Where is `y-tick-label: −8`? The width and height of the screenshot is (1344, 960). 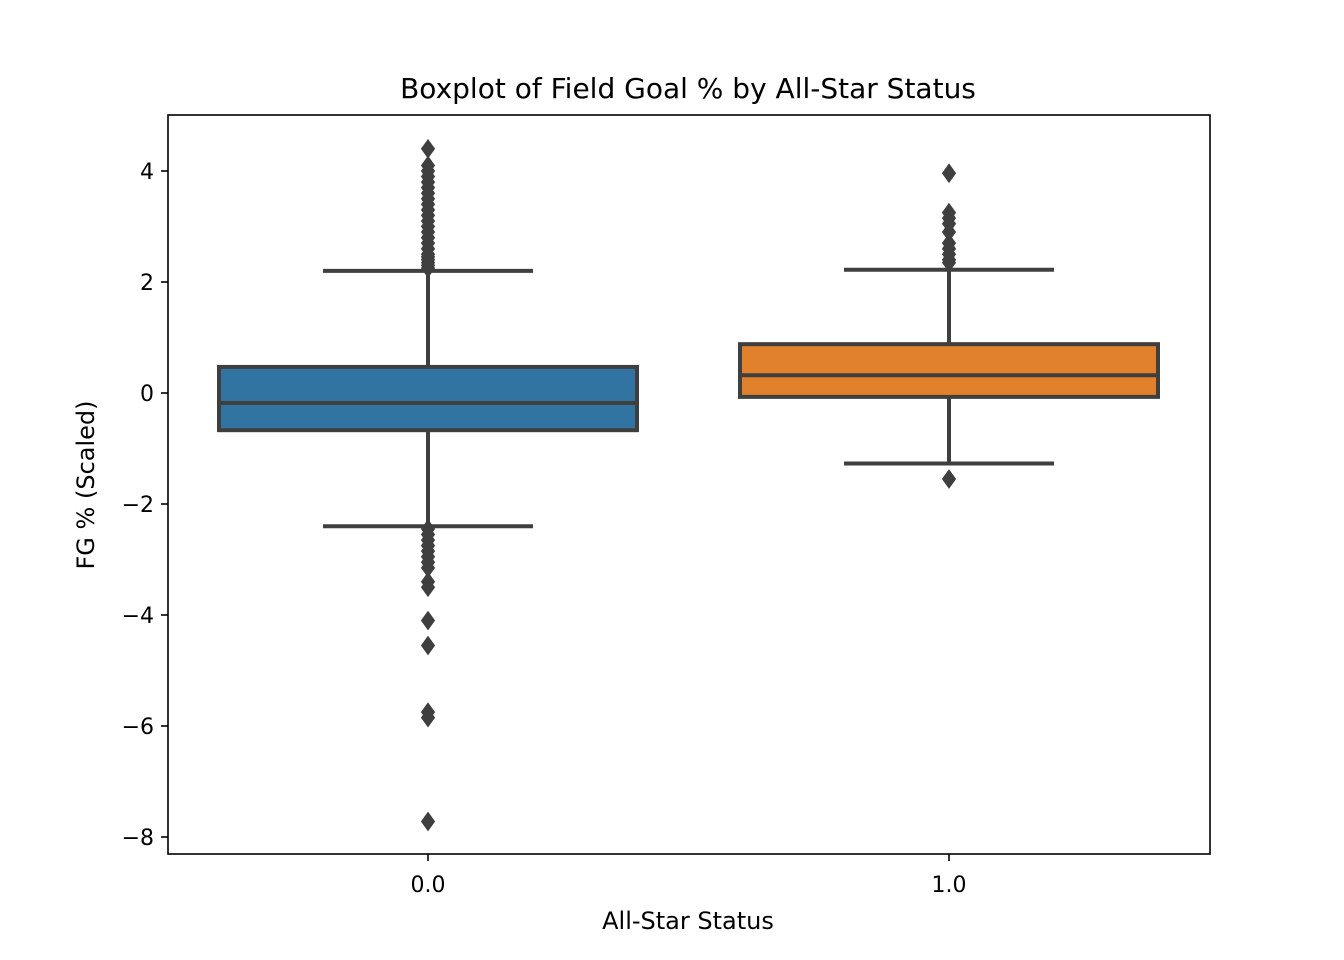
y-tick-label: −8 is located at coordinates (138, 838).